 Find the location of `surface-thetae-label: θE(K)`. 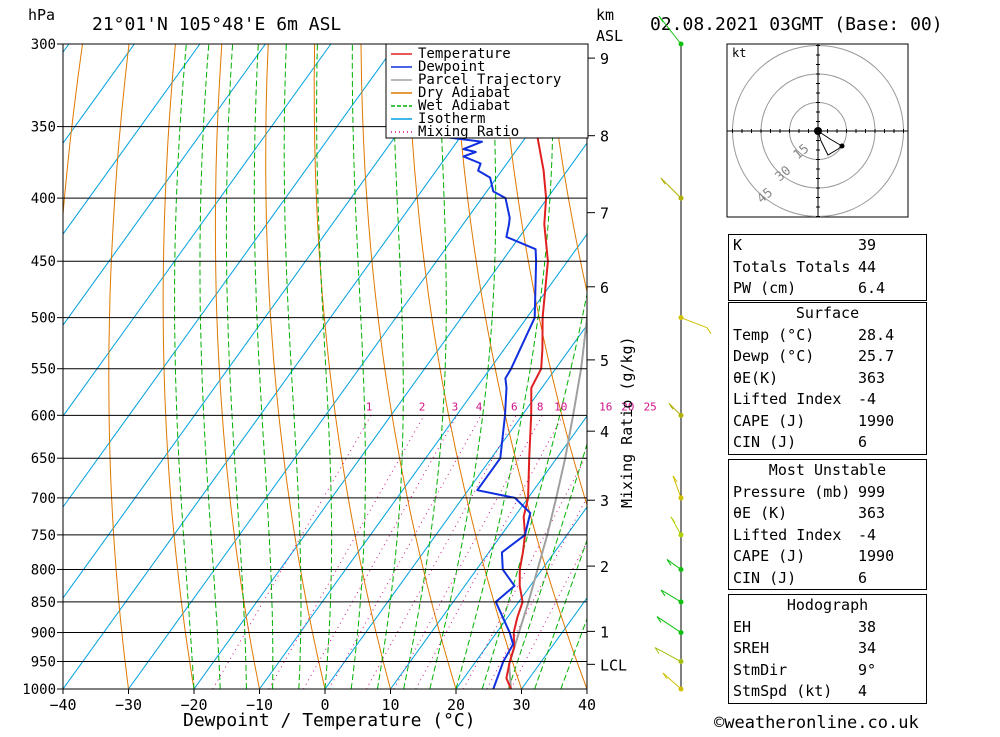

surface-thetae-label: θE(K) is located at coordinates (755, 379).